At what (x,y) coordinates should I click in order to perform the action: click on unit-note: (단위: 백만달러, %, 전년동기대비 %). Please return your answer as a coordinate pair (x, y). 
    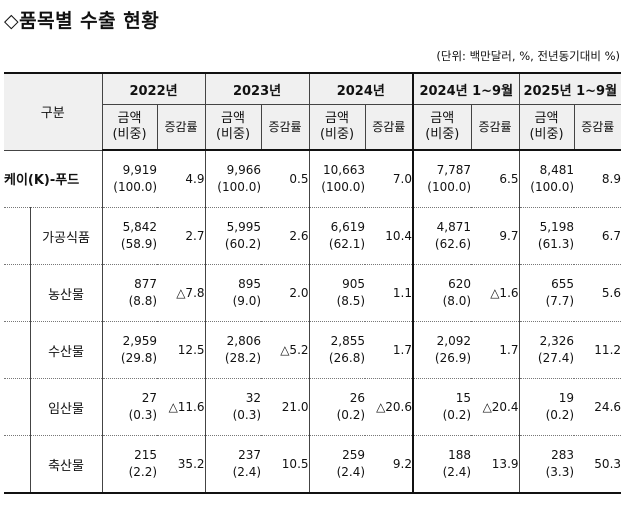
    Looking at the image, I should click on (528, 56).